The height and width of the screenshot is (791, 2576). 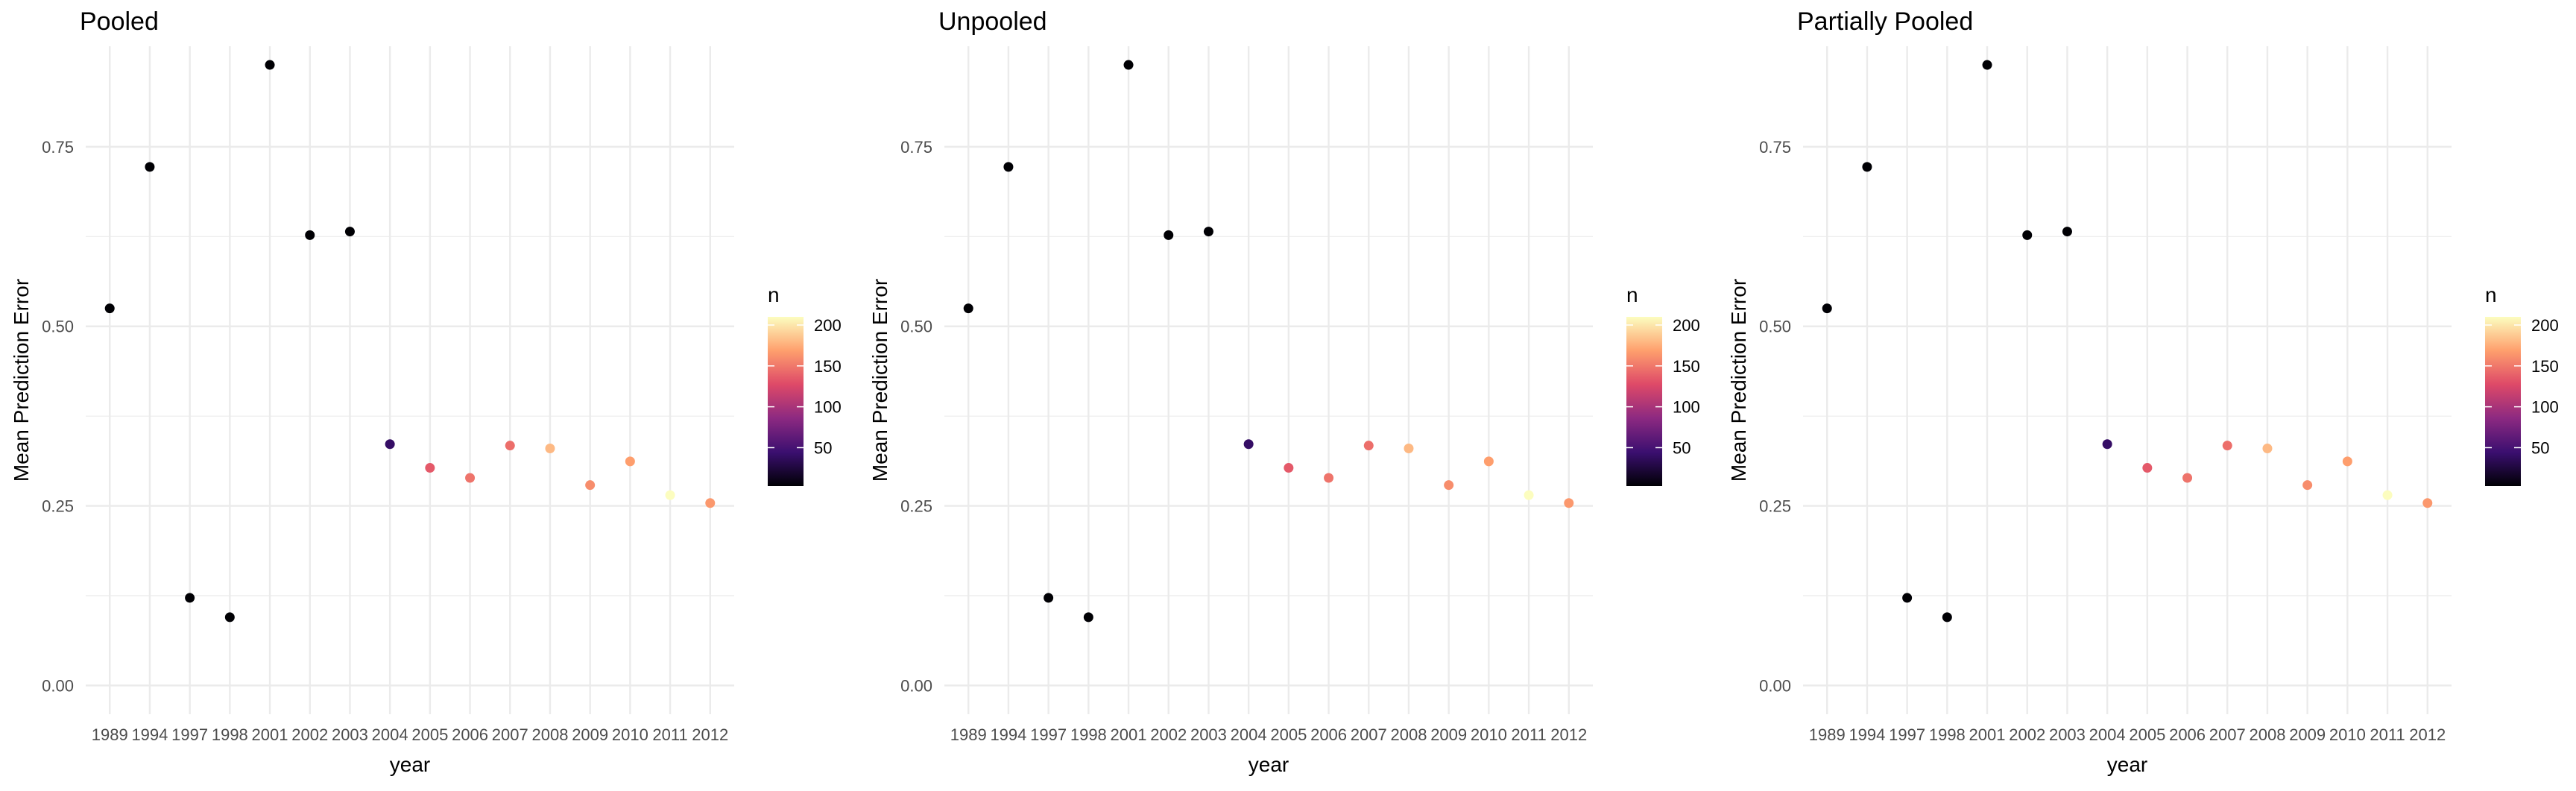 What do you see at coordinates (1249, 734) in the screenshot?
I see `x-tick-label: 2004` at bounding box center [1249, 734].